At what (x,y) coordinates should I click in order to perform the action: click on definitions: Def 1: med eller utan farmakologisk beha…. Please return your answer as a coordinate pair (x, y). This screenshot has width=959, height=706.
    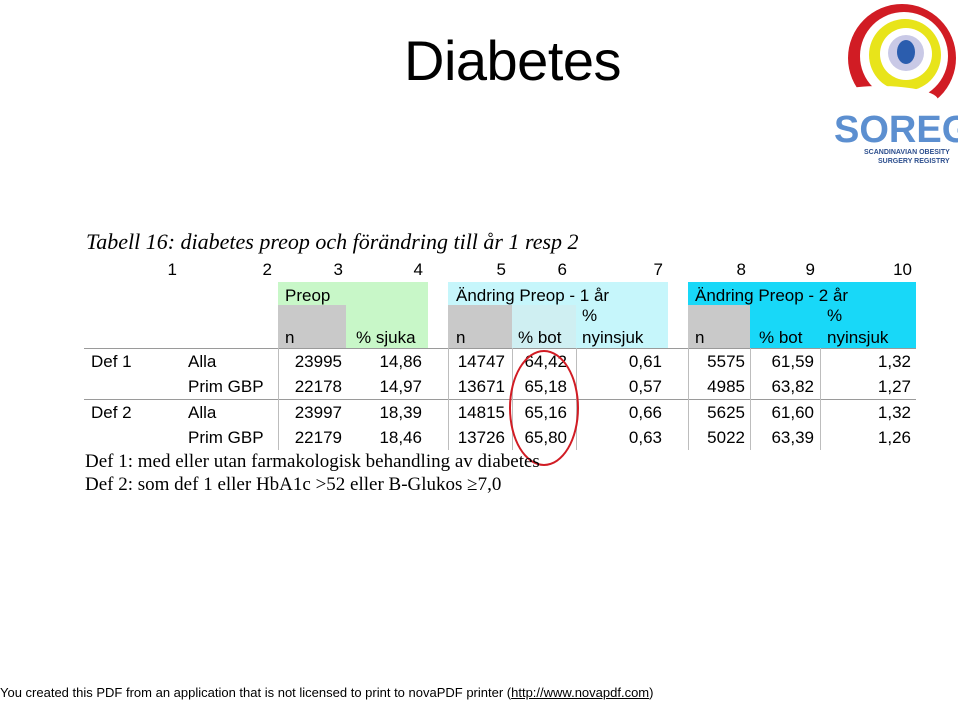
    Looking at the image, I should click on (312, 473).